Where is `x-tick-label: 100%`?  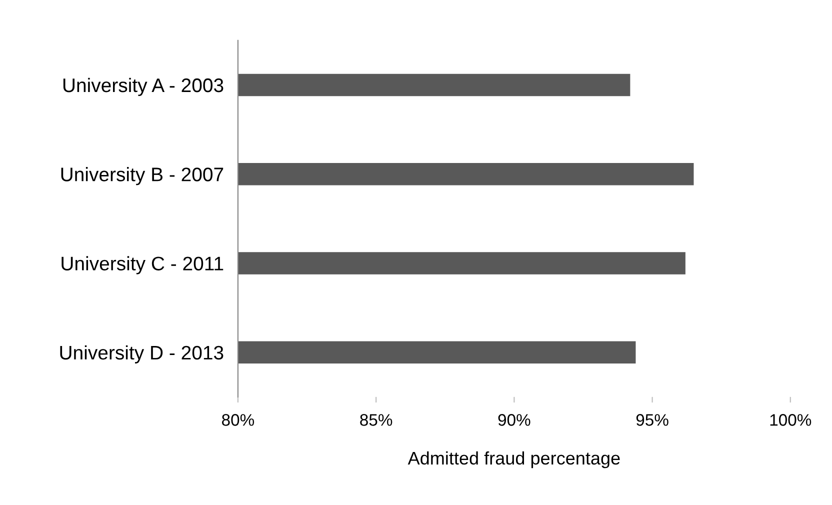
x-tick-label: 100% is located at coordinates (791, 420).